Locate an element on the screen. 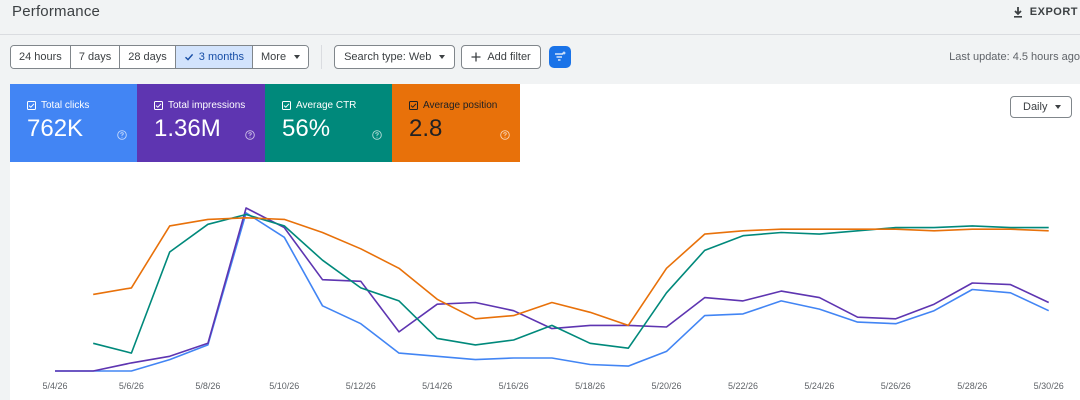 Image resolution: width=1080 pixels, height=400 pixels. metric-card-average-ctr: Average CTR 56% is located at coordinates (328, 123).